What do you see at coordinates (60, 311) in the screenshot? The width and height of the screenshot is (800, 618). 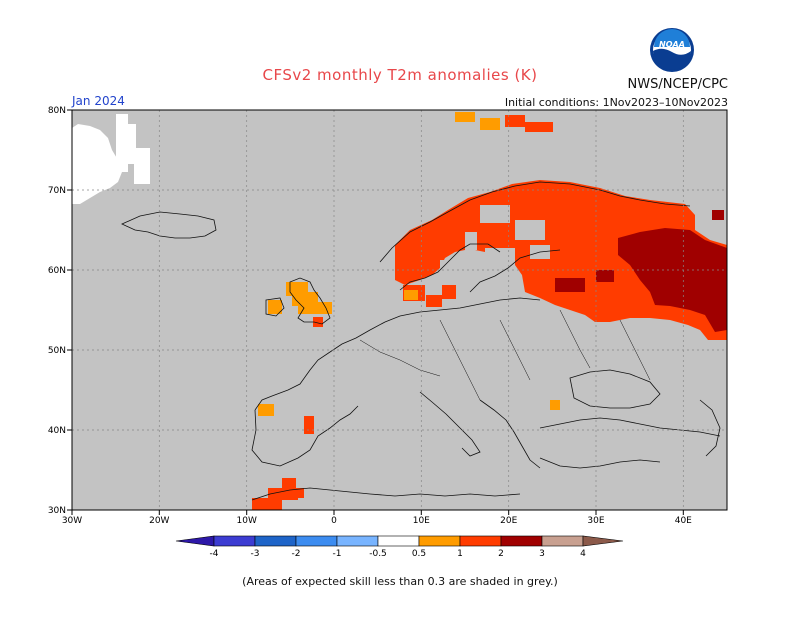 I see `y-axis: 30N 40N 50N 60N 70N 80N` at bounding box center [60, 311].